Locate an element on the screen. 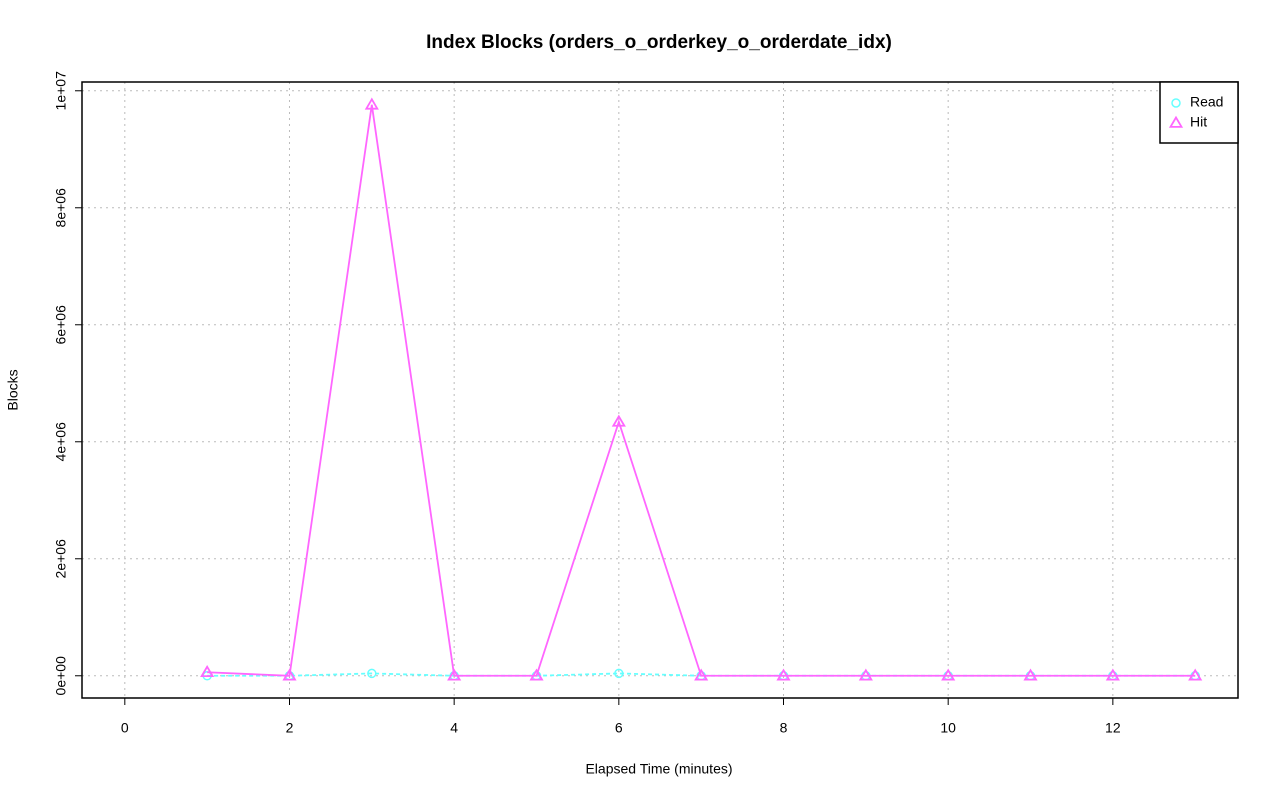  y-tick-label: 2e+06 is located at coordinates (61, 559).